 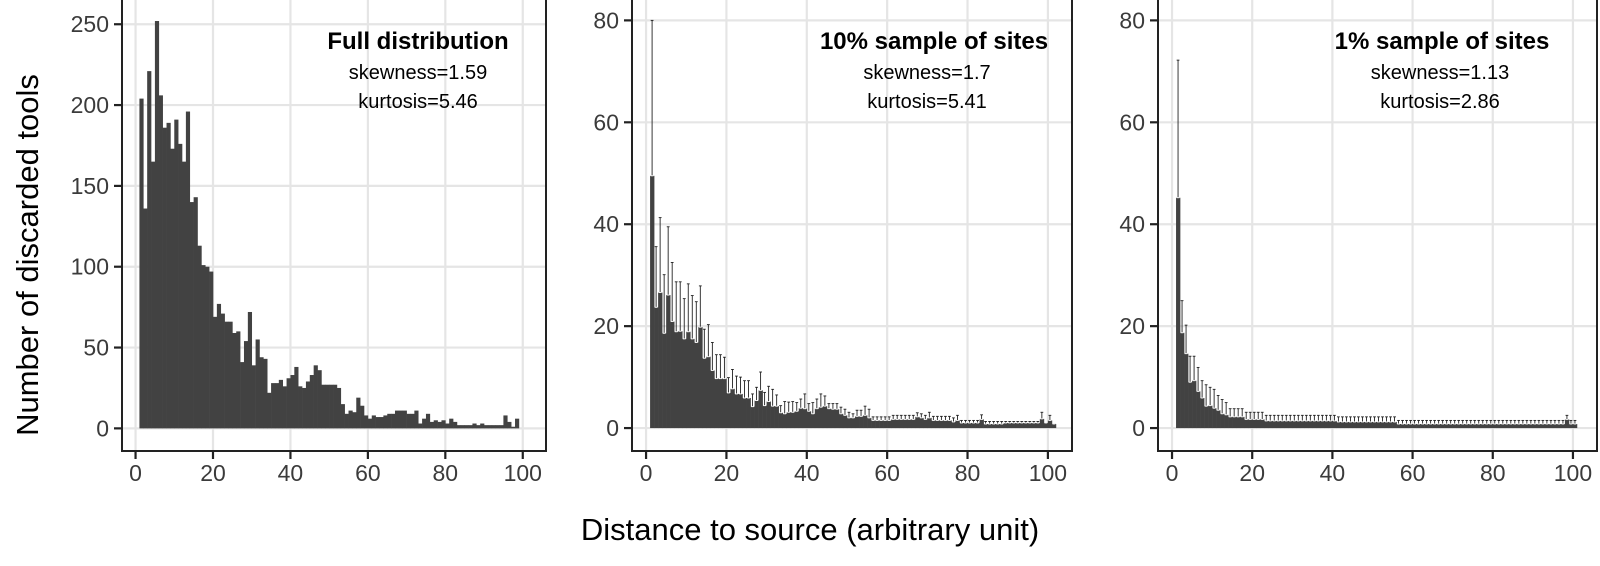 What do you see at coordinates (810, 529) in the screenshot?
I see `x-axis-label: Distance to source (arbitrary unit)` at bounding box center [810, 529].